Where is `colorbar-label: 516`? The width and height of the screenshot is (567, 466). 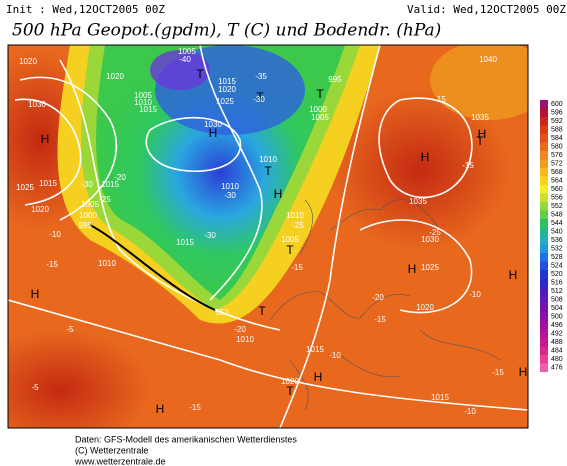
colorbar-label: 516 is located at coordinates (557, 283).